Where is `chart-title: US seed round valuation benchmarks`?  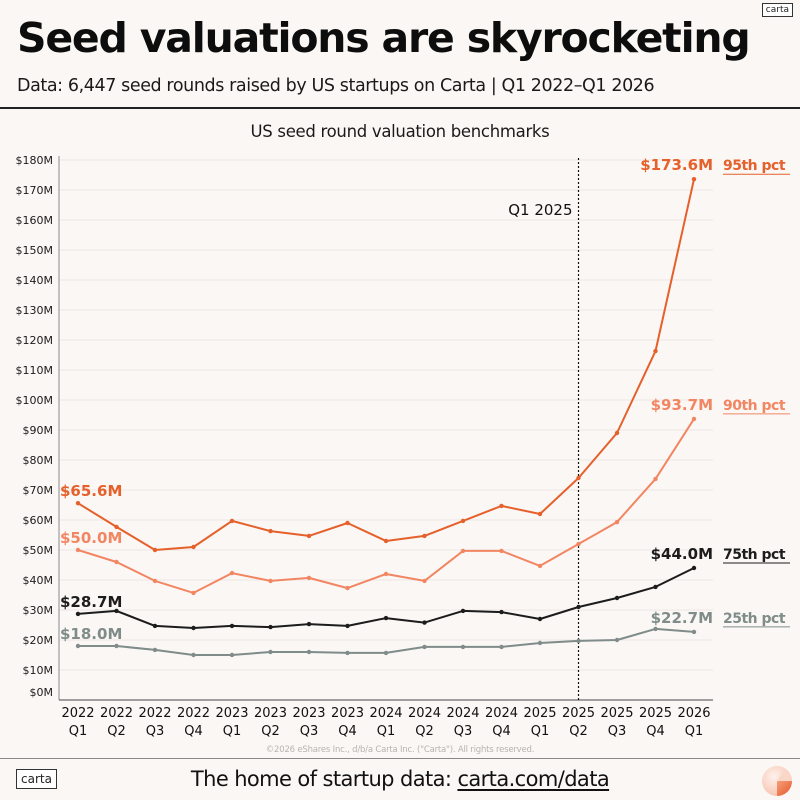
chart-title: US seed round valuation benchmarks is located at coordinates (400, 131).